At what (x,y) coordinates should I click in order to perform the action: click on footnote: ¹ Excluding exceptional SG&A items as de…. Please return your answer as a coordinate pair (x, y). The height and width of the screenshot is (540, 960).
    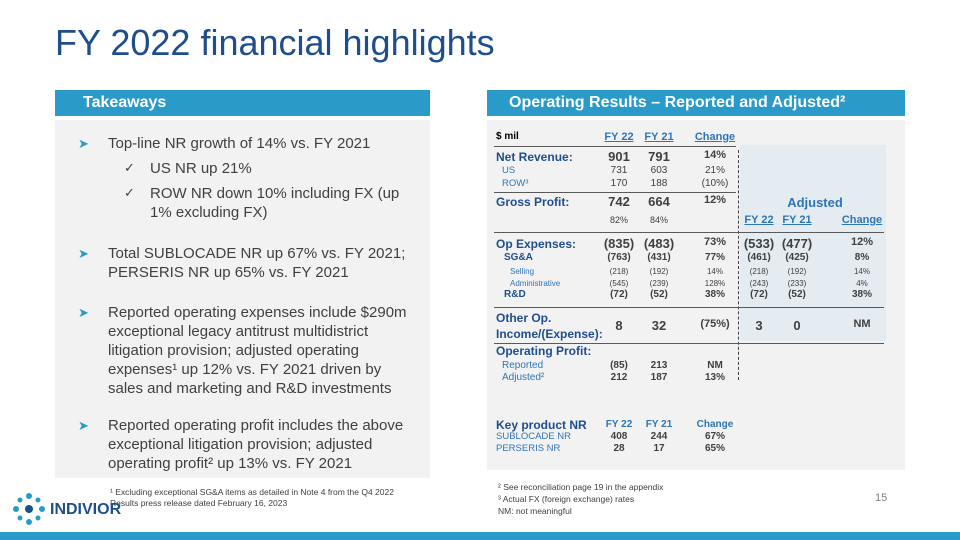
    Looking at the image, I should click on (252, 497).